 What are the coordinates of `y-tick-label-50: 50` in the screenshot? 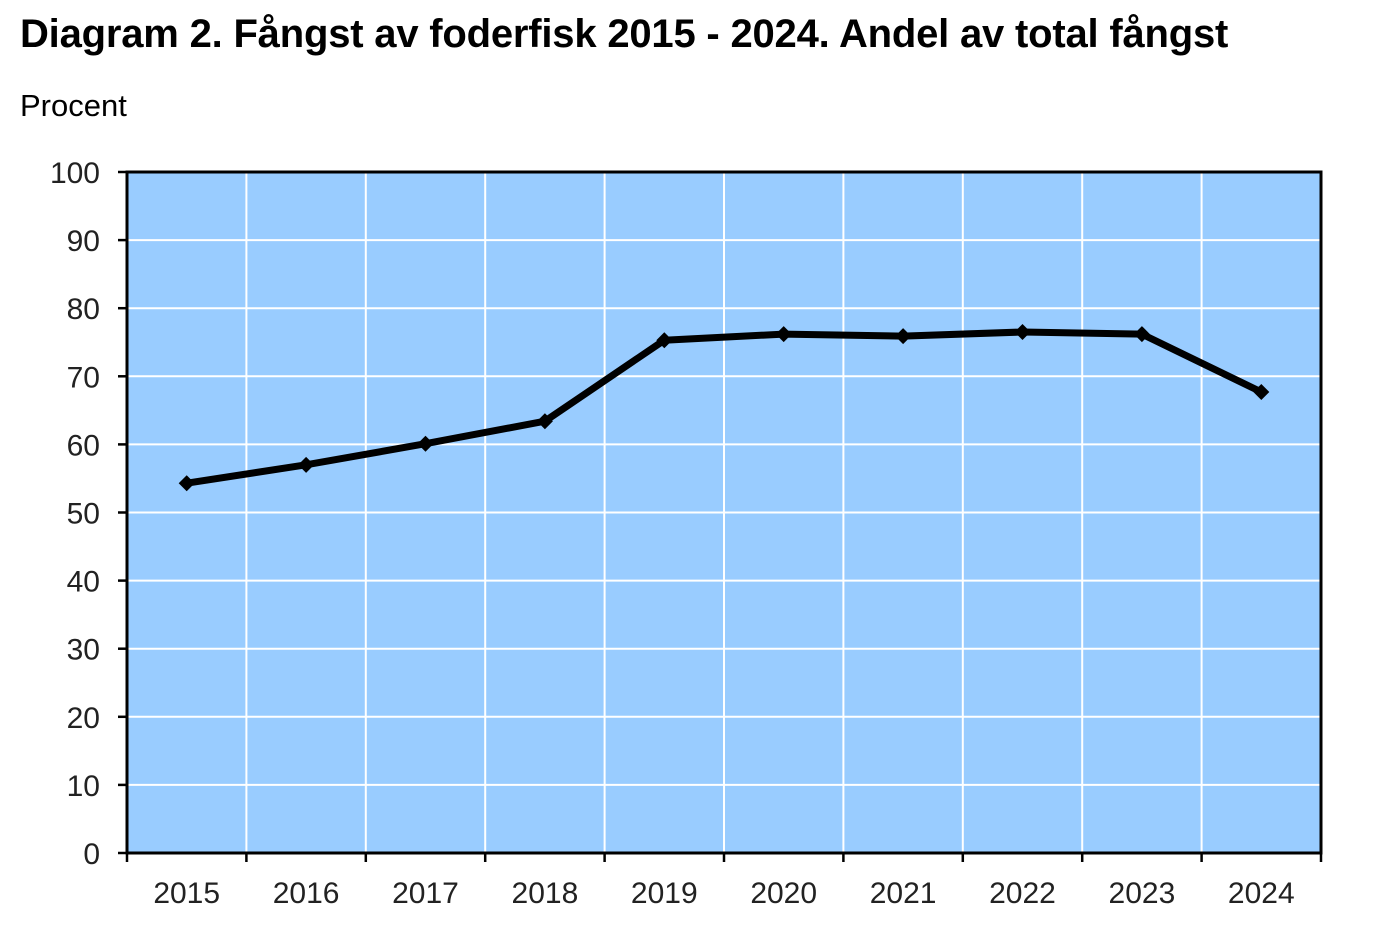 It's located at (83, 514).